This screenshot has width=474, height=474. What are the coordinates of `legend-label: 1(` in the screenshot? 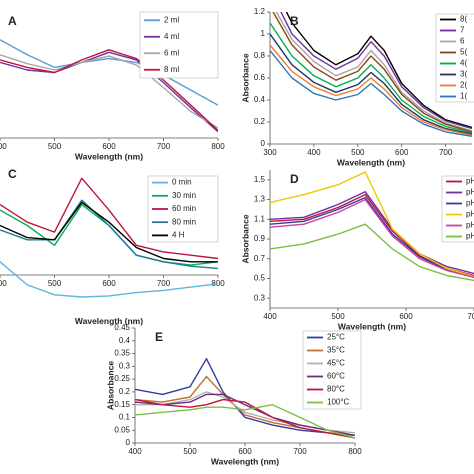 It's located at (463, 96).